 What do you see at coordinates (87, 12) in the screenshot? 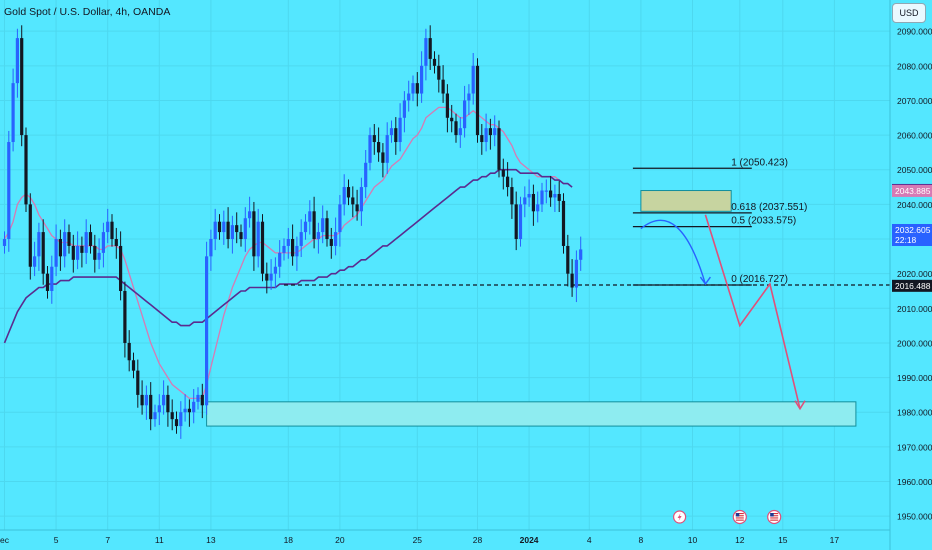
I see `chart-title: Gold Spot / U.S. Dollar, 4h, OANDA` at bounding box center [87, 12].